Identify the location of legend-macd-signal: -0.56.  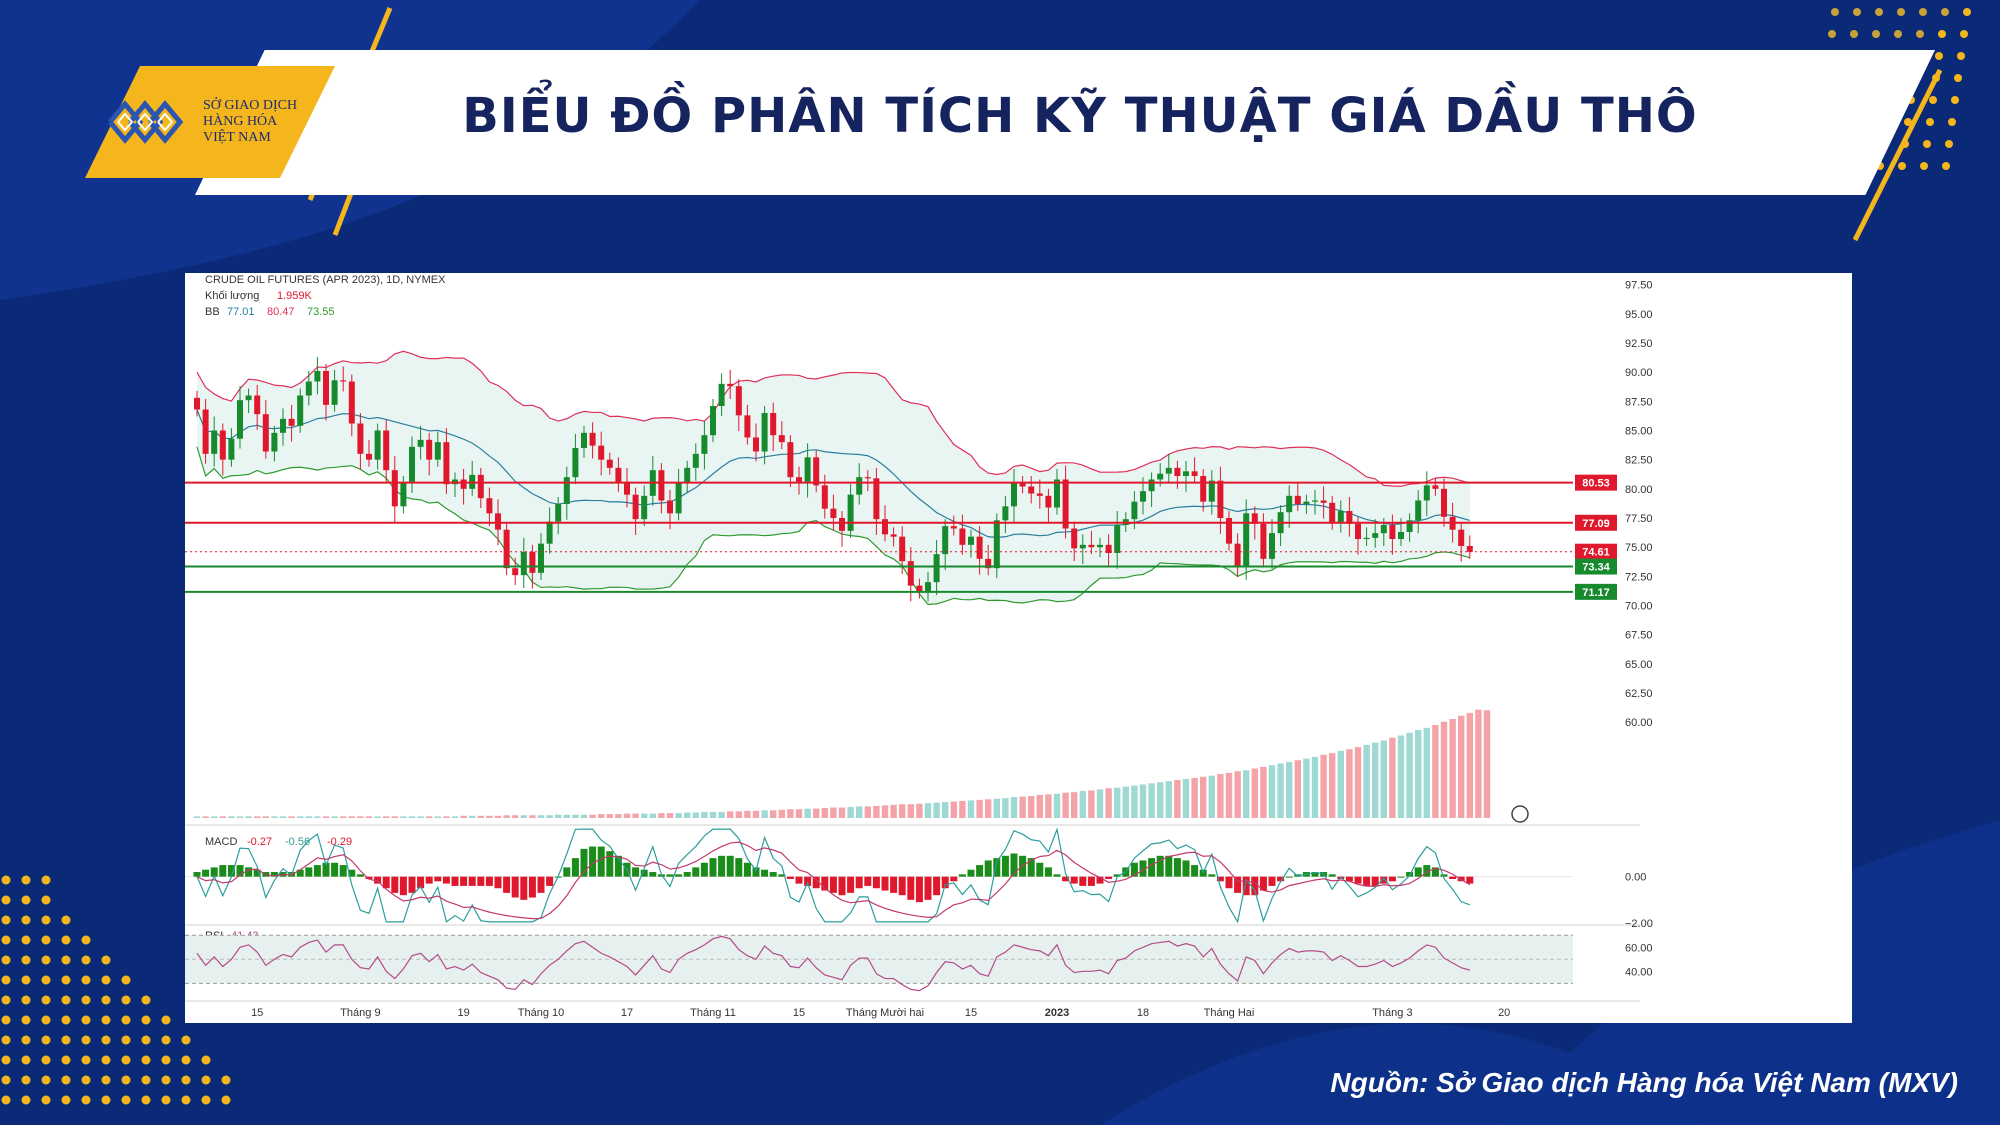
(297, 842).